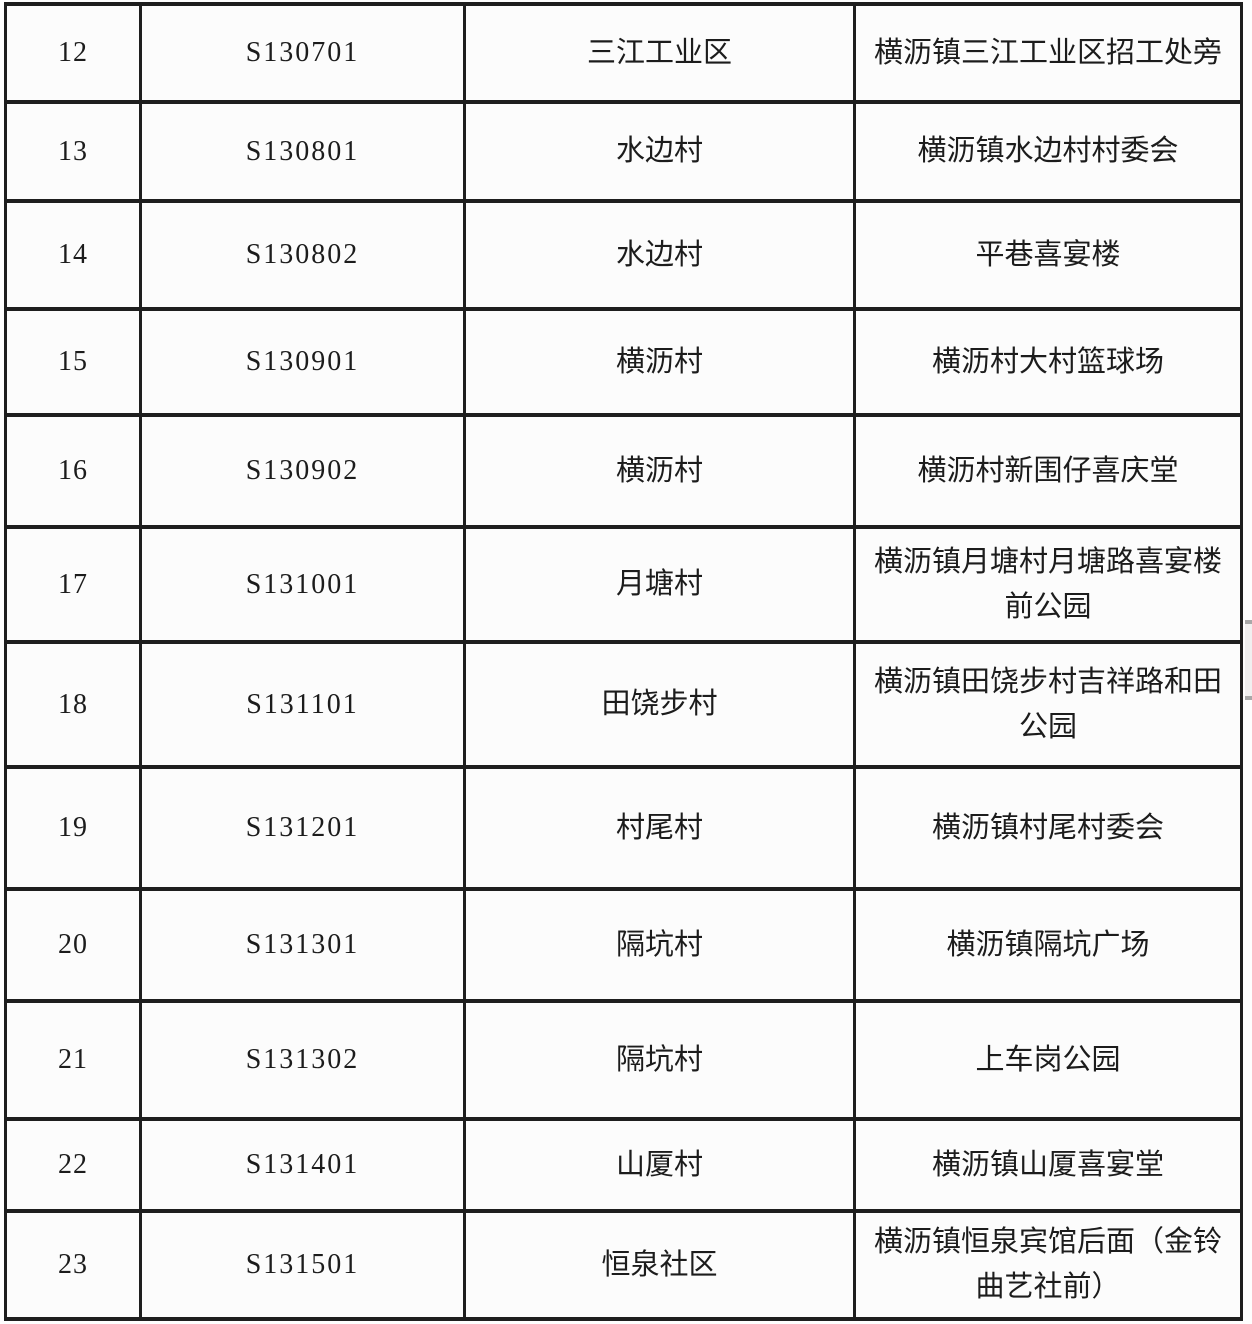 This screenshot has height=1324, width=1252. I want to click on table-row: 21 S131302 隔坑村 上车岗公园, so click(623, 1060).